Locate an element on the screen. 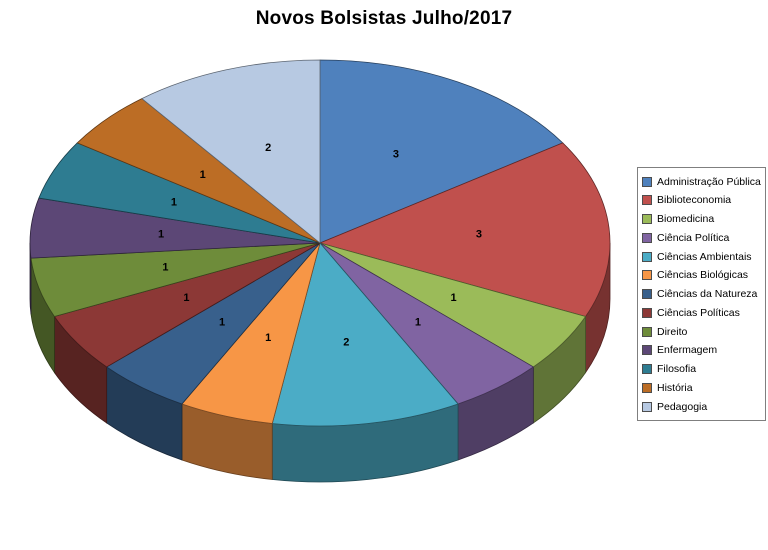  legend-item: Ciências Ambientais is located at coordinates (701, 256).